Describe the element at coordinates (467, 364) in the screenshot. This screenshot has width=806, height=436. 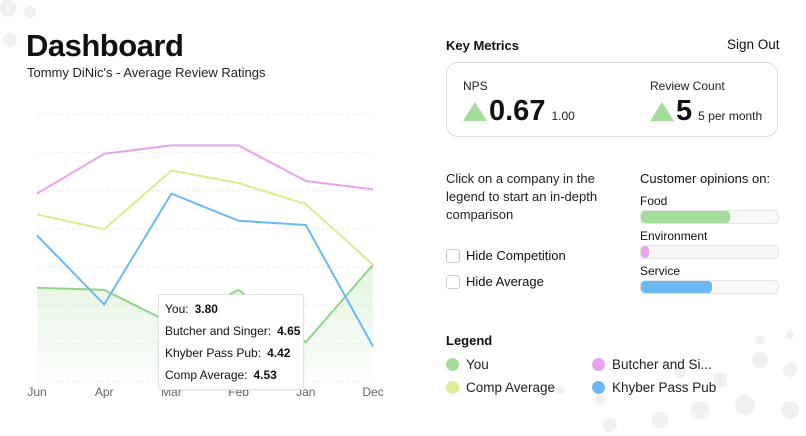
I see `legend-item-you: You` at that location.